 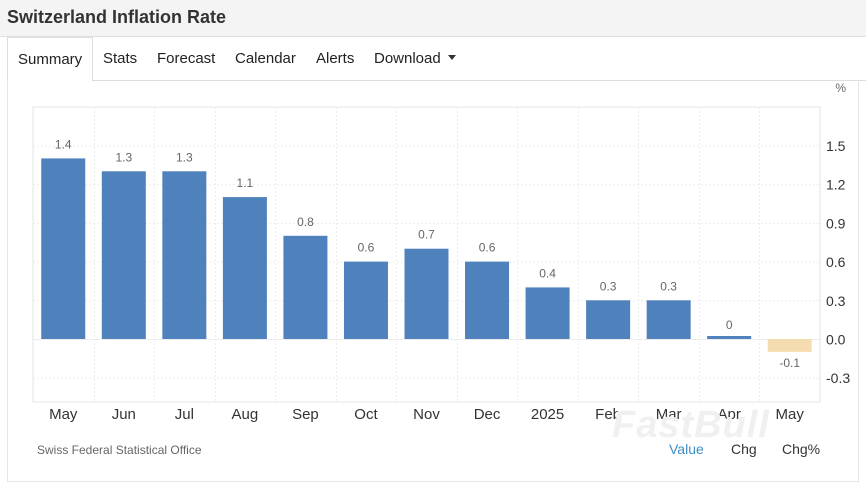 I want to click on y-tick-label: 1.2, so click(x=836, y=185).